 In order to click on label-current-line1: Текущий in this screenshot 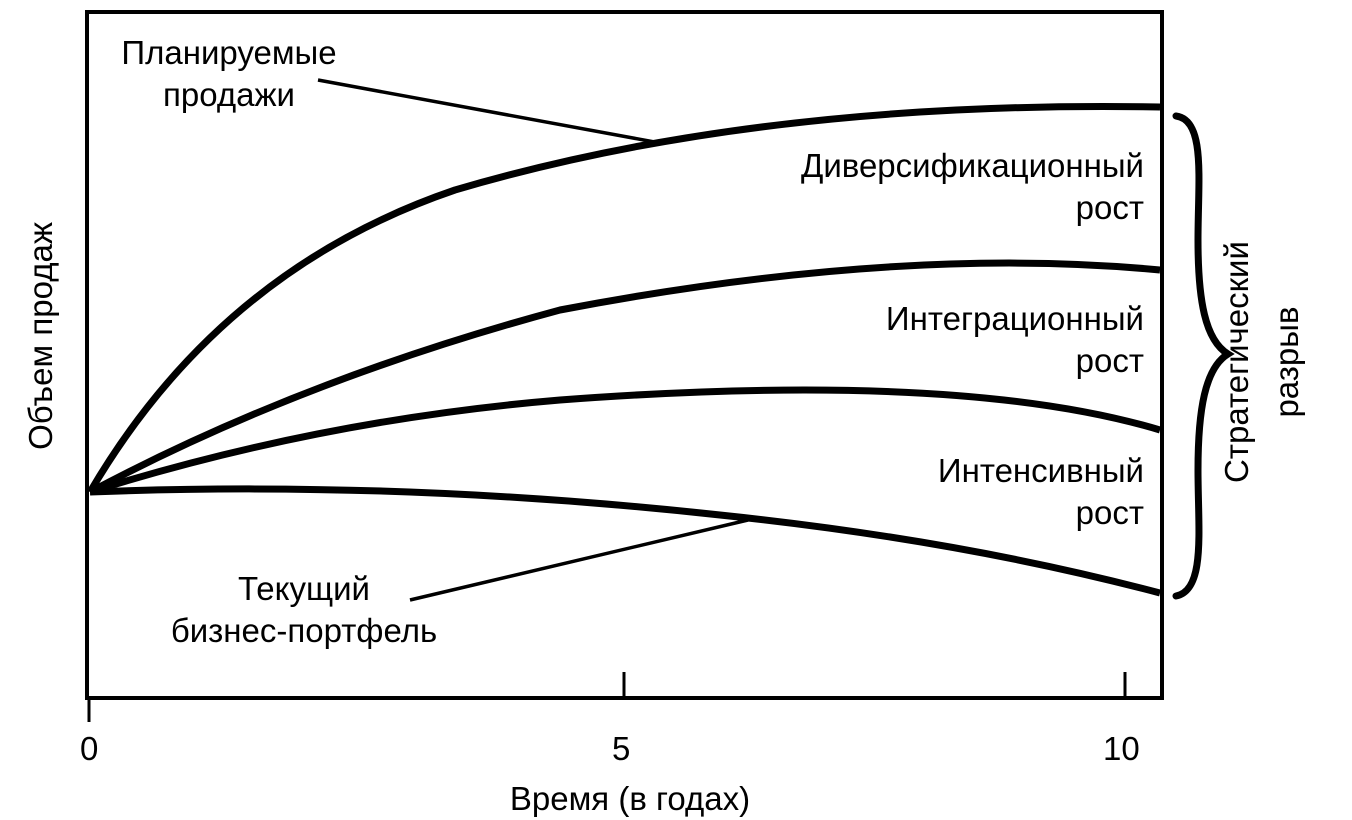, I will do `click(304, 588)`.